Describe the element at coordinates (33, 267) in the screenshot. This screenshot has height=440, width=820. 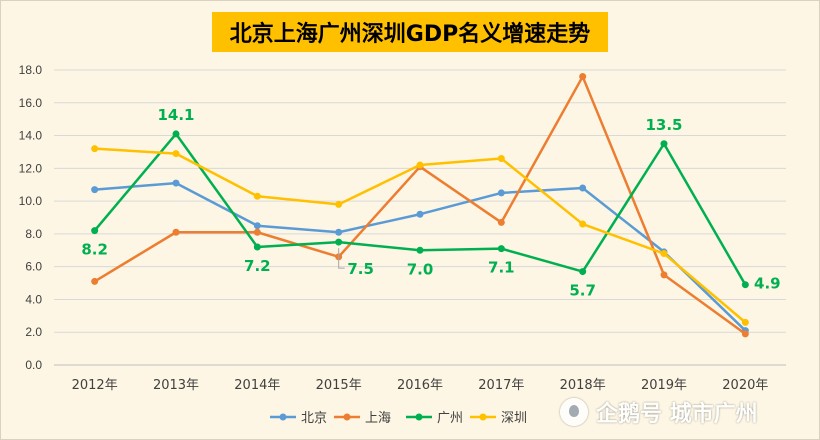
I see `y-tick-label: 6.0` at that location.